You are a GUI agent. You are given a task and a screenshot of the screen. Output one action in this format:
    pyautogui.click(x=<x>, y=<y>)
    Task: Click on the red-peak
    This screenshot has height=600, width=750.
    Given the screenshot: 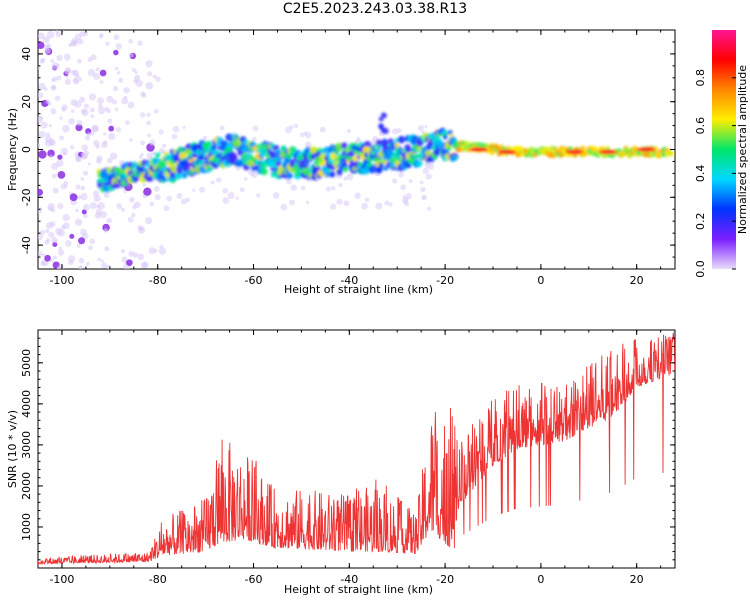 What is the action you would take?
    pyautogui.click(x=478, y=149)
    